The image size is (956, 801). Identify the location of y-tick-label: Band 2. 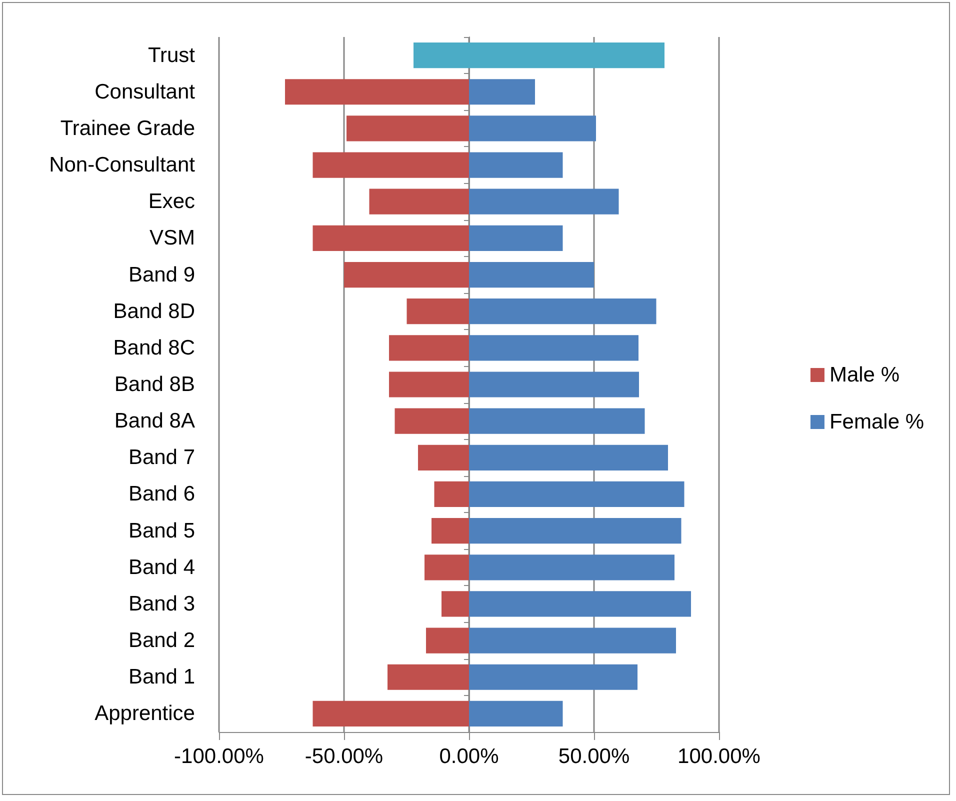
(161, 640).